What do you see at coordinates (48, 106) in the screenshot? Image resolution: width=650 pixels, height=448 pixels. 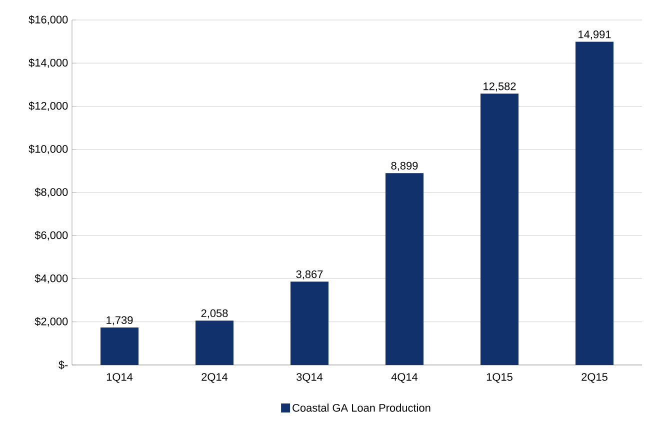 I see `y-tick-label: $12,000` at bounding box center [48, 106].